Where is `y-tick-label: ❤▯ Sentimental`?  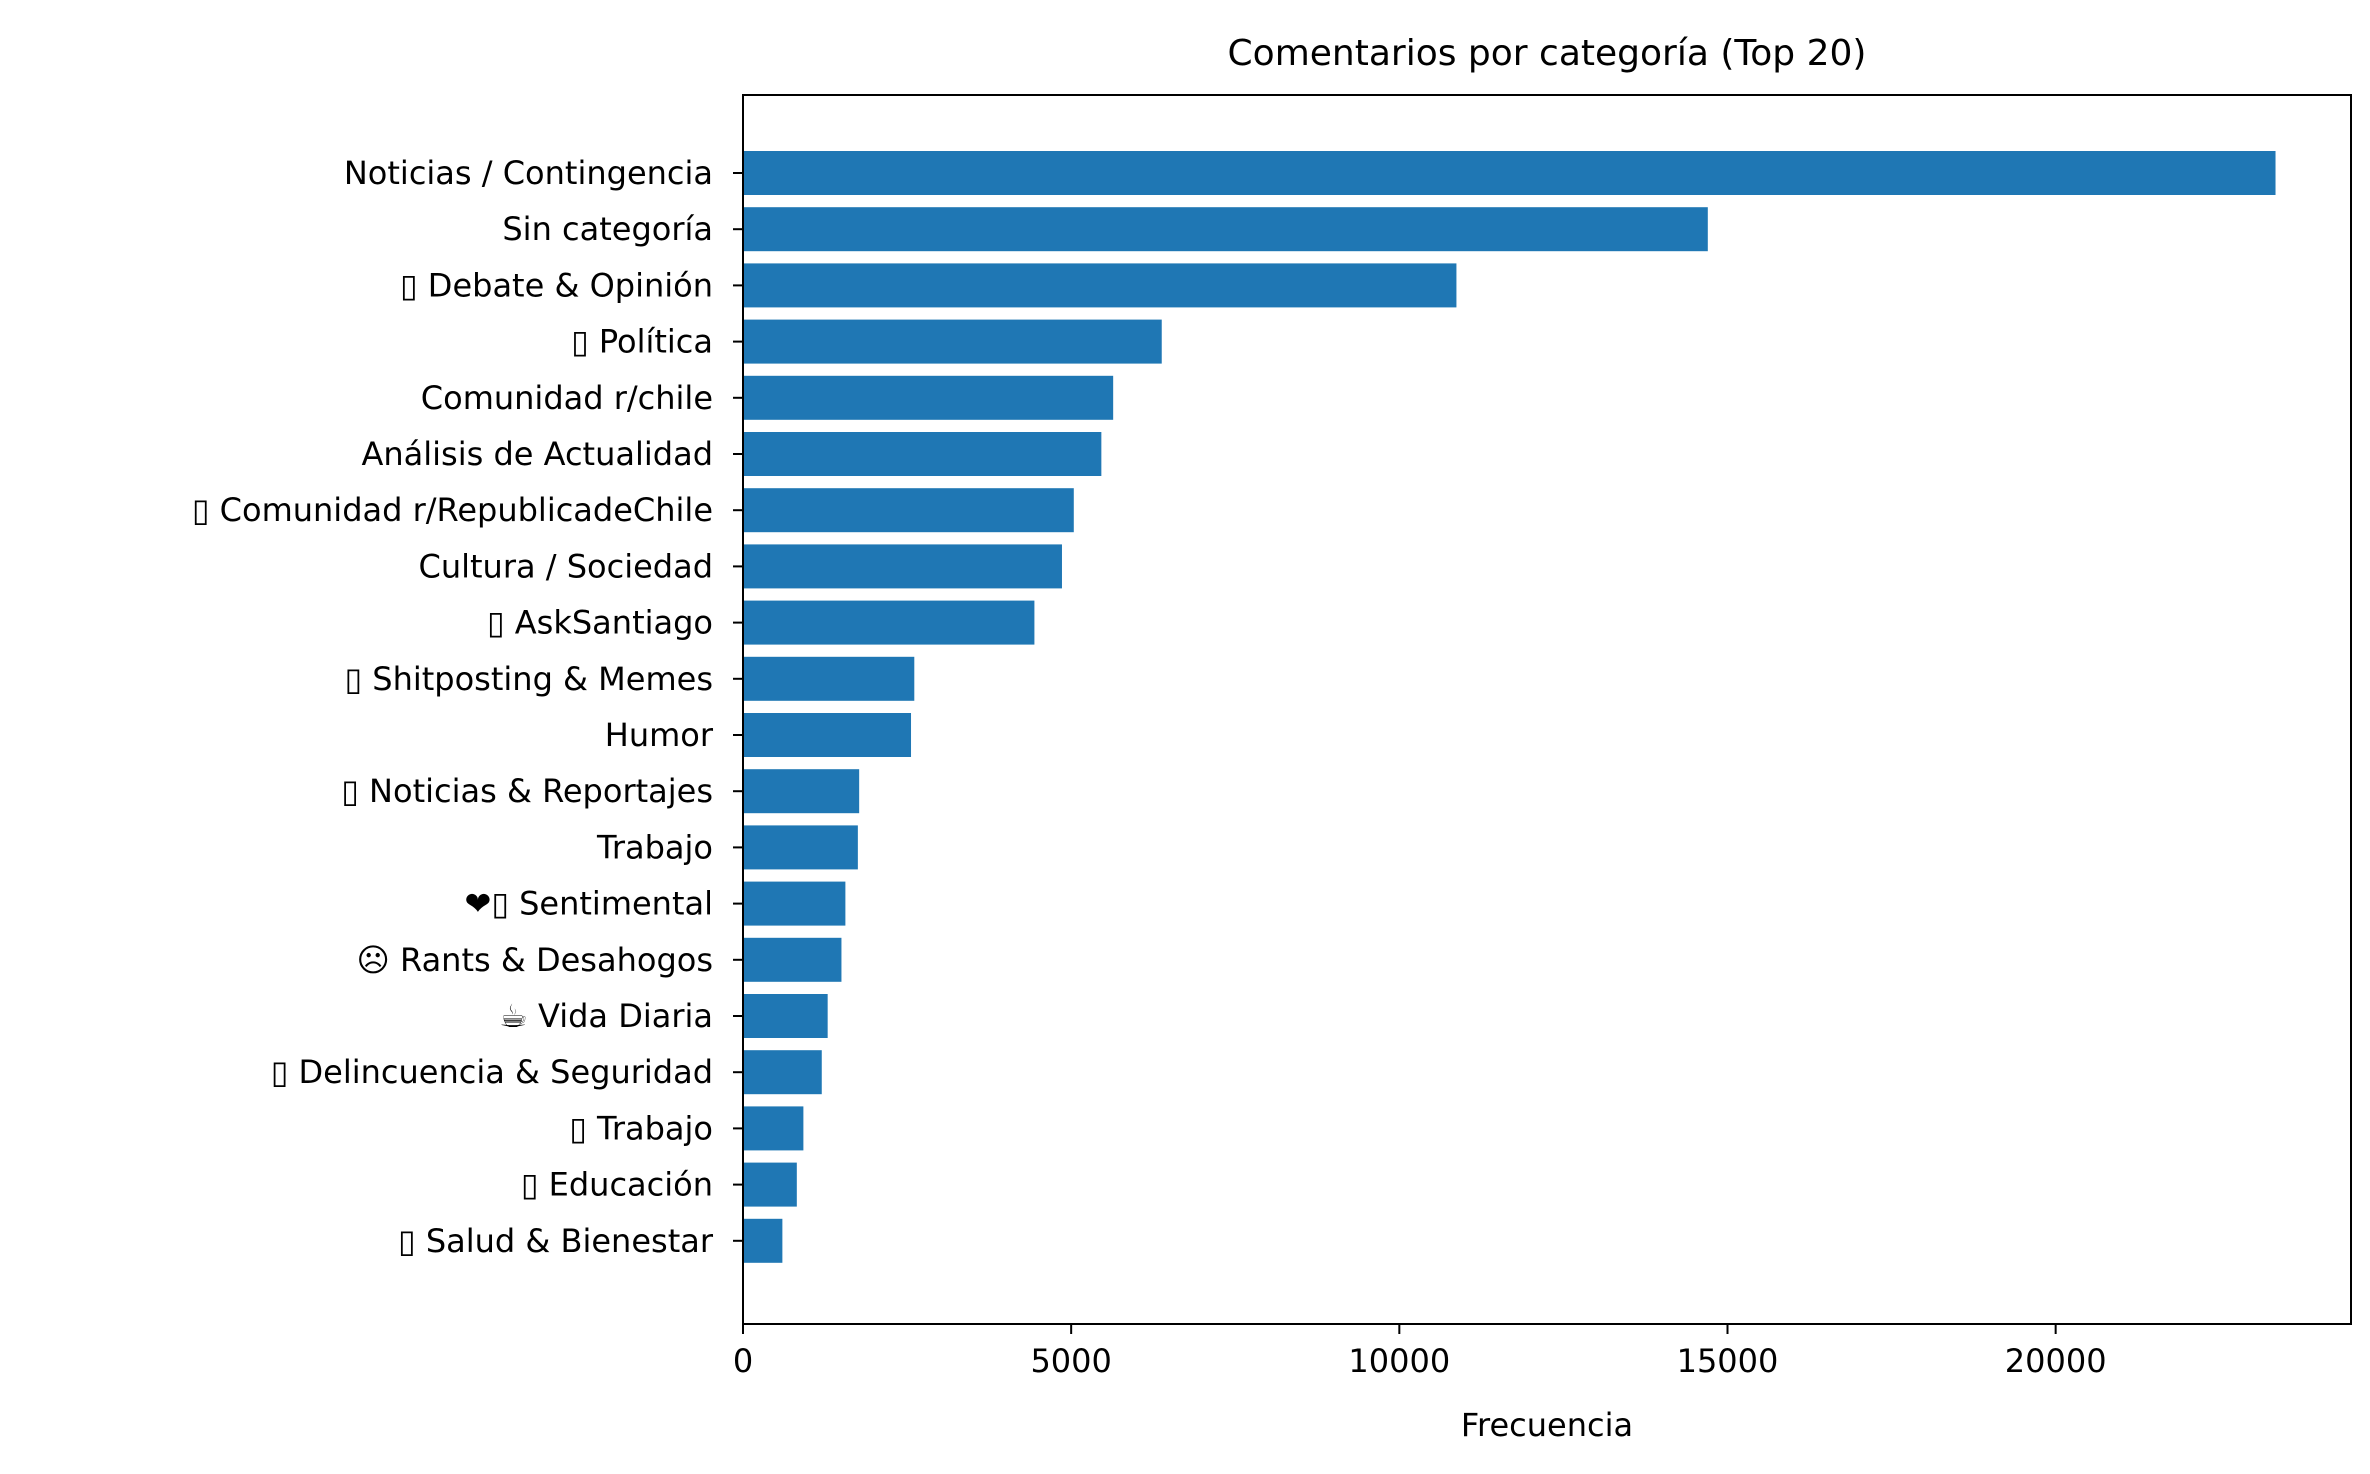 y-tick-label: ❤▯ Sentimental is located at coordinates (589, 904).